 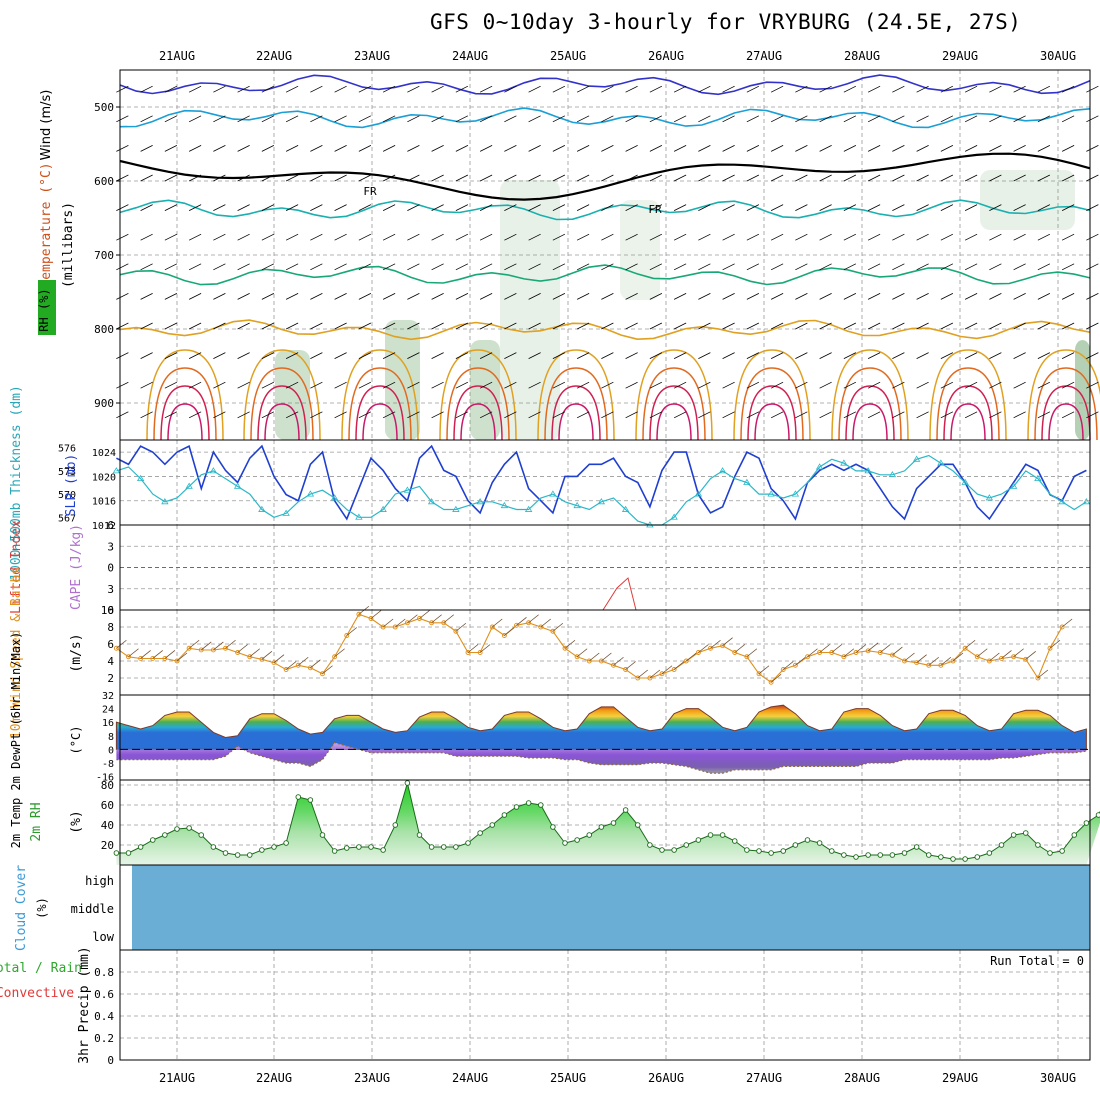 What do you see at coordinates (110, 661) in the screenshot?
I see `wind-tick-label: 4` at bounding box center [110, 661].